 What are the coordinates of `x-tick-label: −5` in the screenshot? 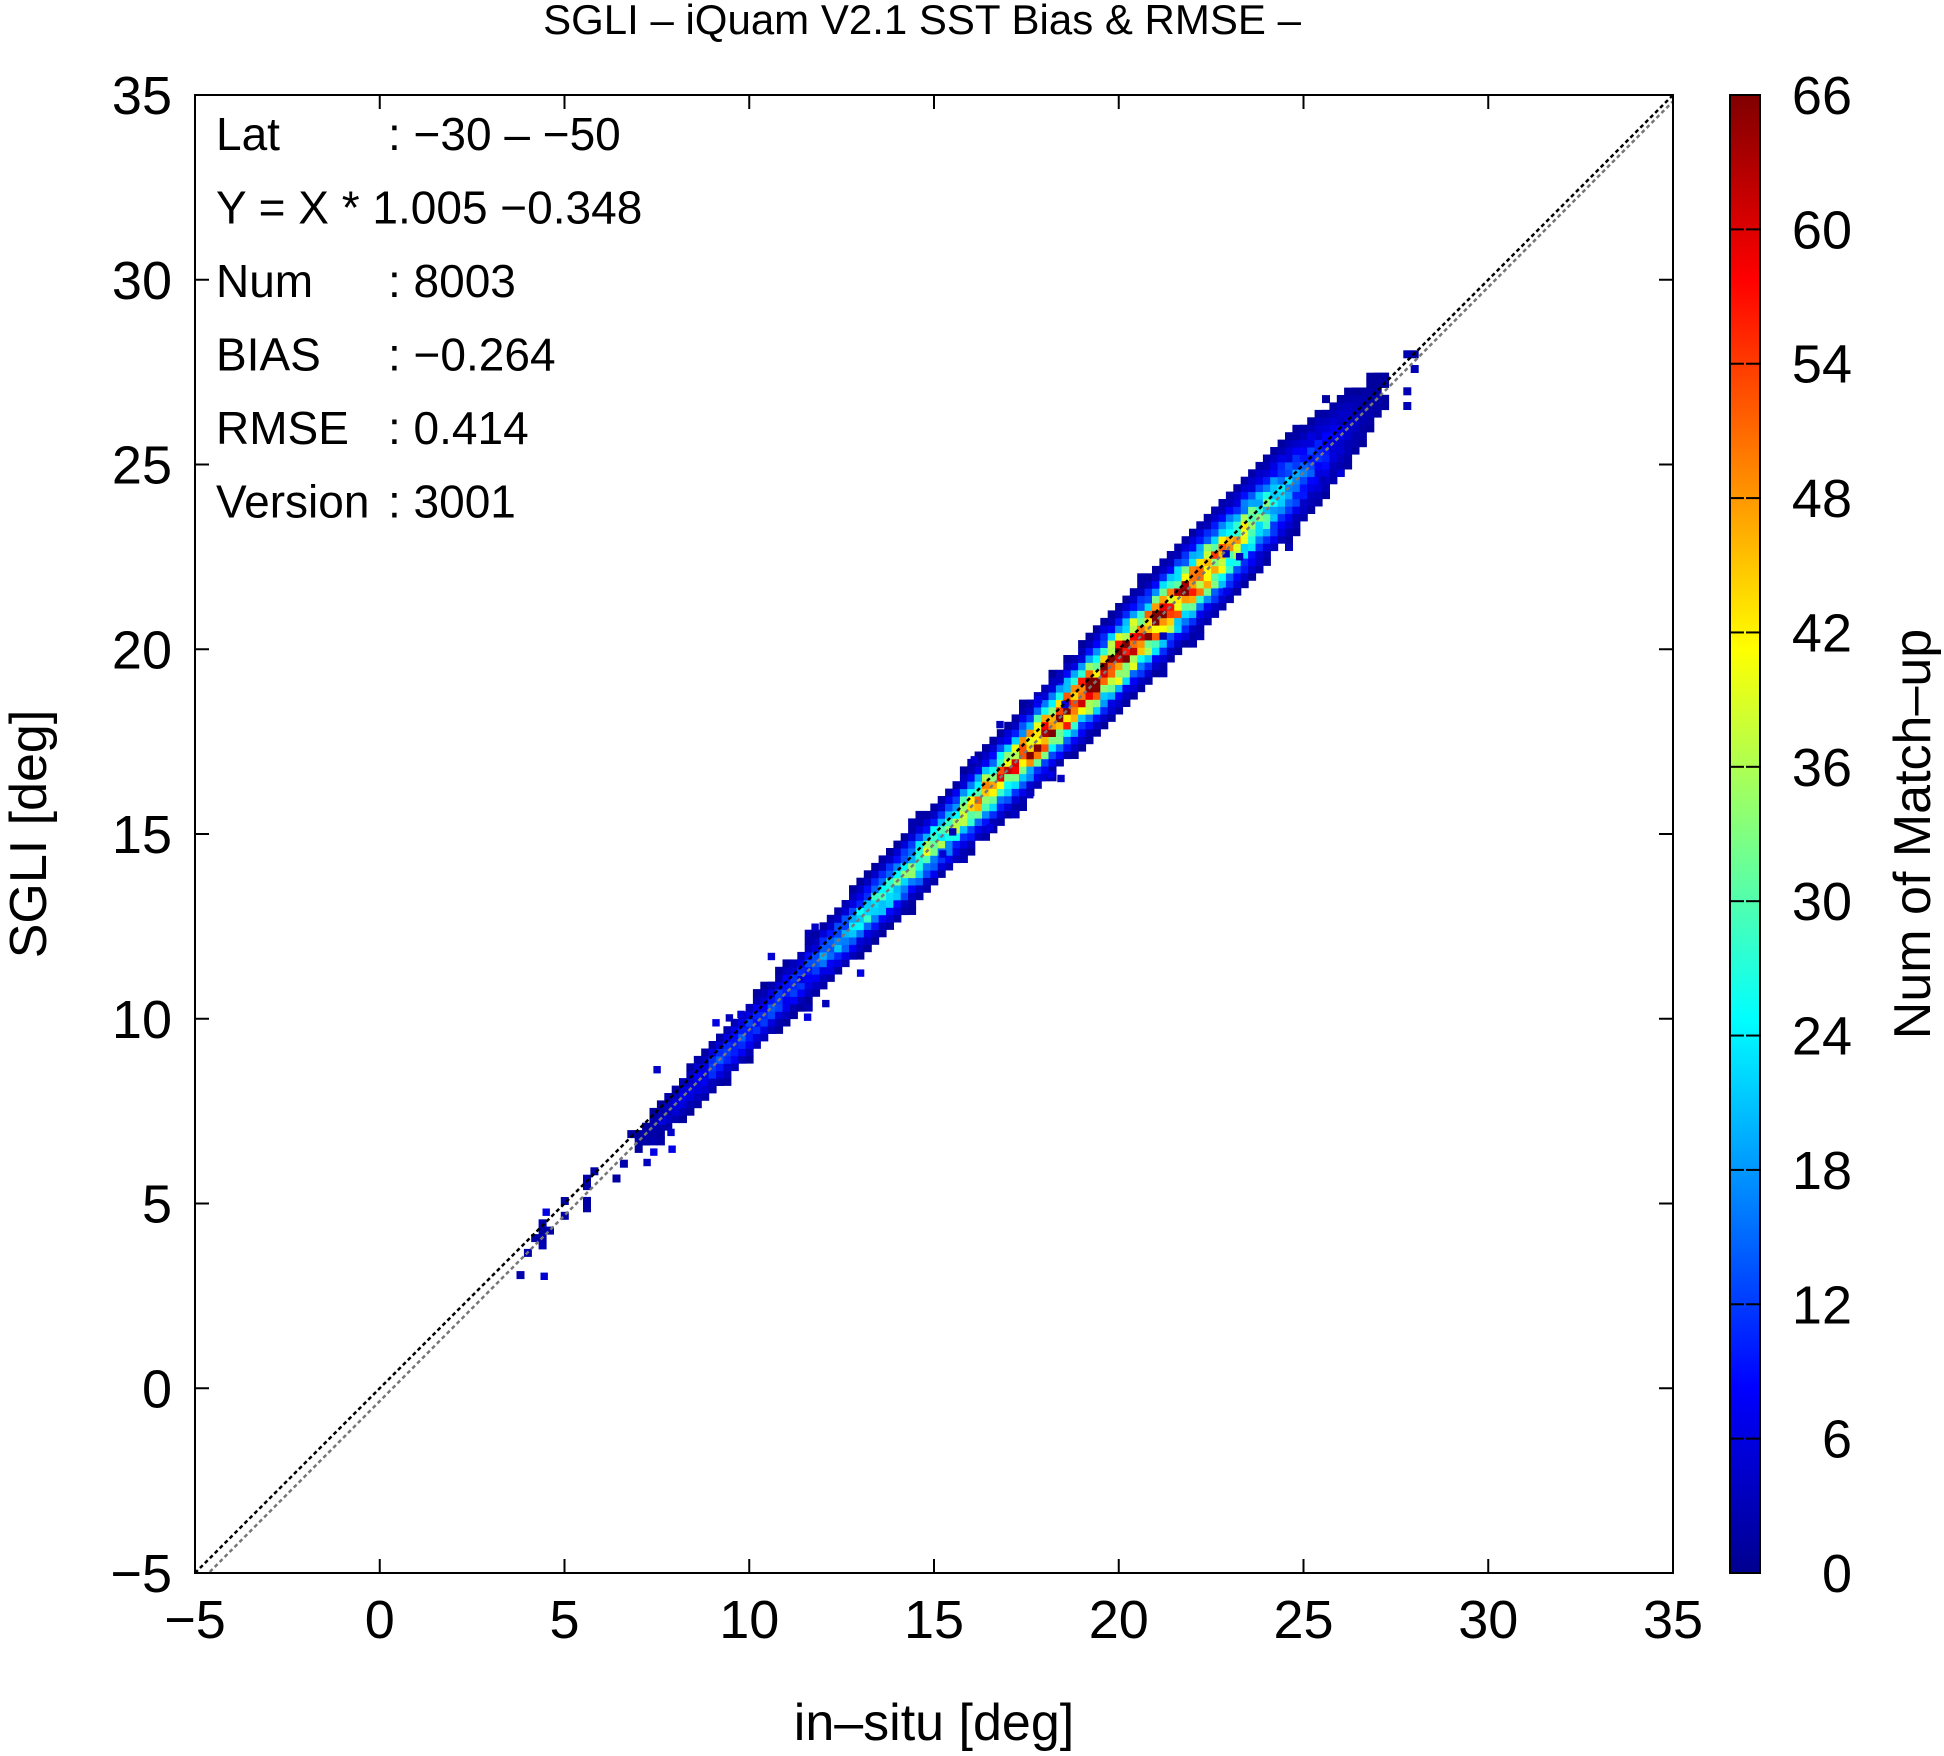 It's located at (195, 1620).